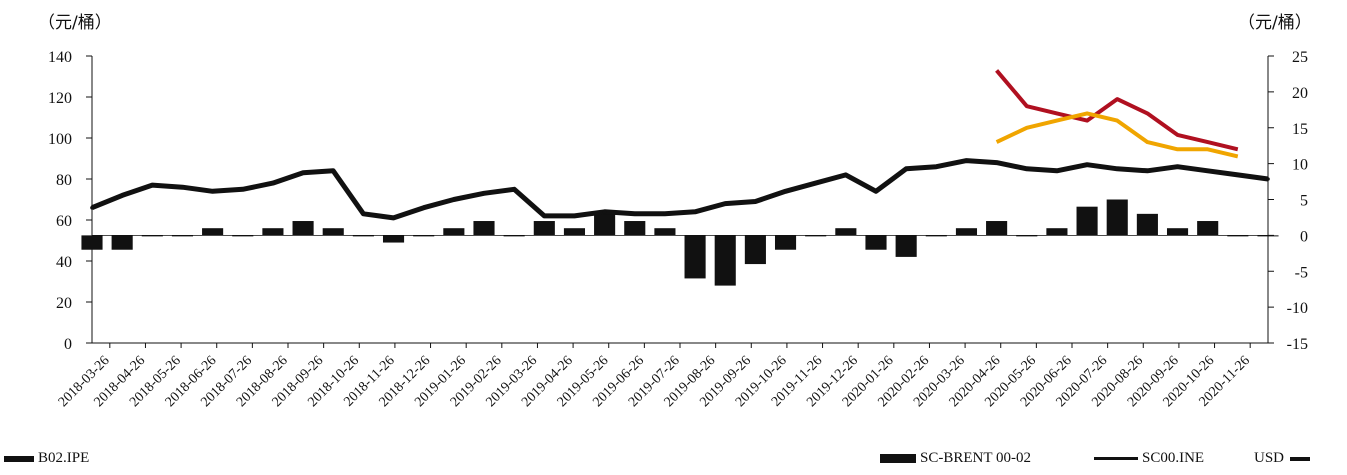 This screenshot has height=475, width=1347. What do you see at coordinates (1117, 135) in the screenshot?
I see `usd-line` at bounding box center [1117, 135].